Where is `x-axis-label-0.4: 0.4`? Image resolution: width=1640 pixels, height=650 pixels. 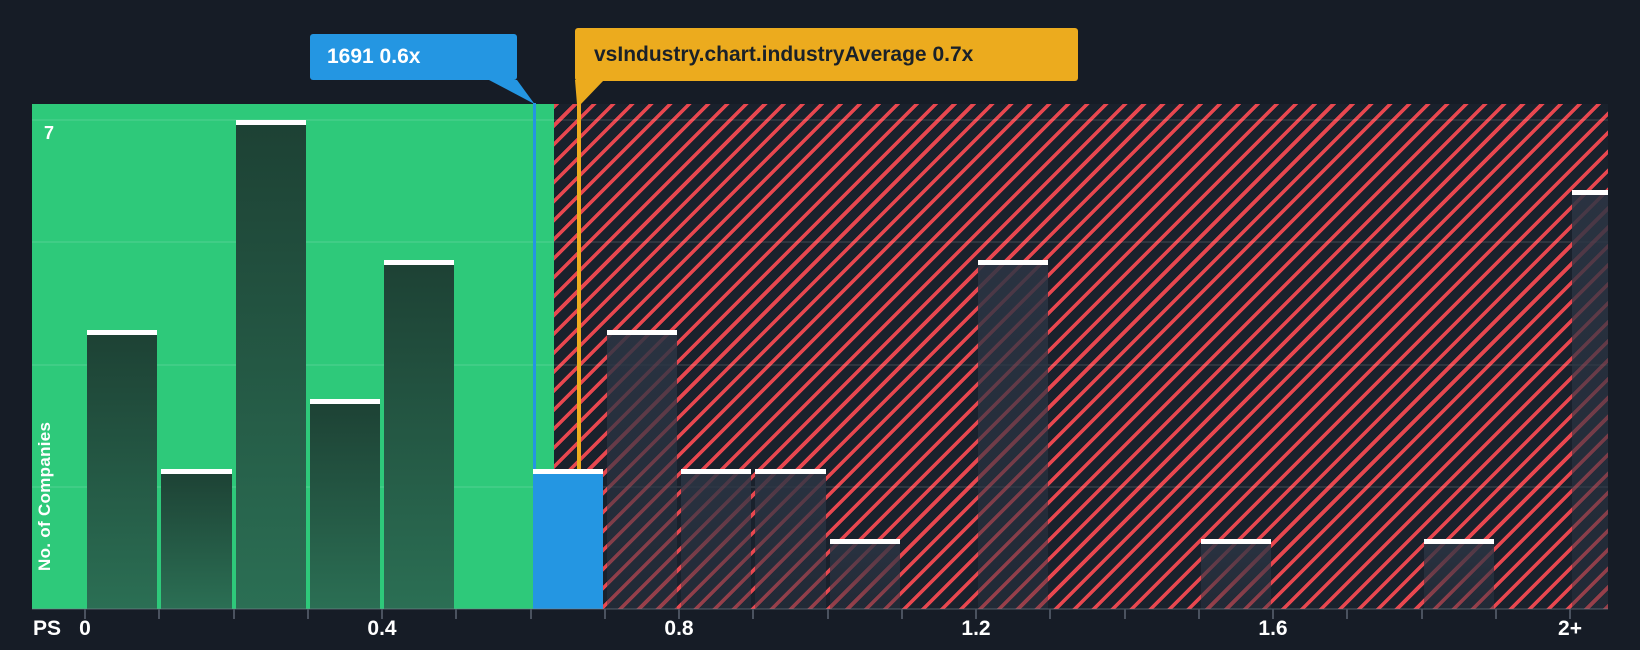 x-axis-label-0.4: 0.4 is located at coordinates (382, 628).